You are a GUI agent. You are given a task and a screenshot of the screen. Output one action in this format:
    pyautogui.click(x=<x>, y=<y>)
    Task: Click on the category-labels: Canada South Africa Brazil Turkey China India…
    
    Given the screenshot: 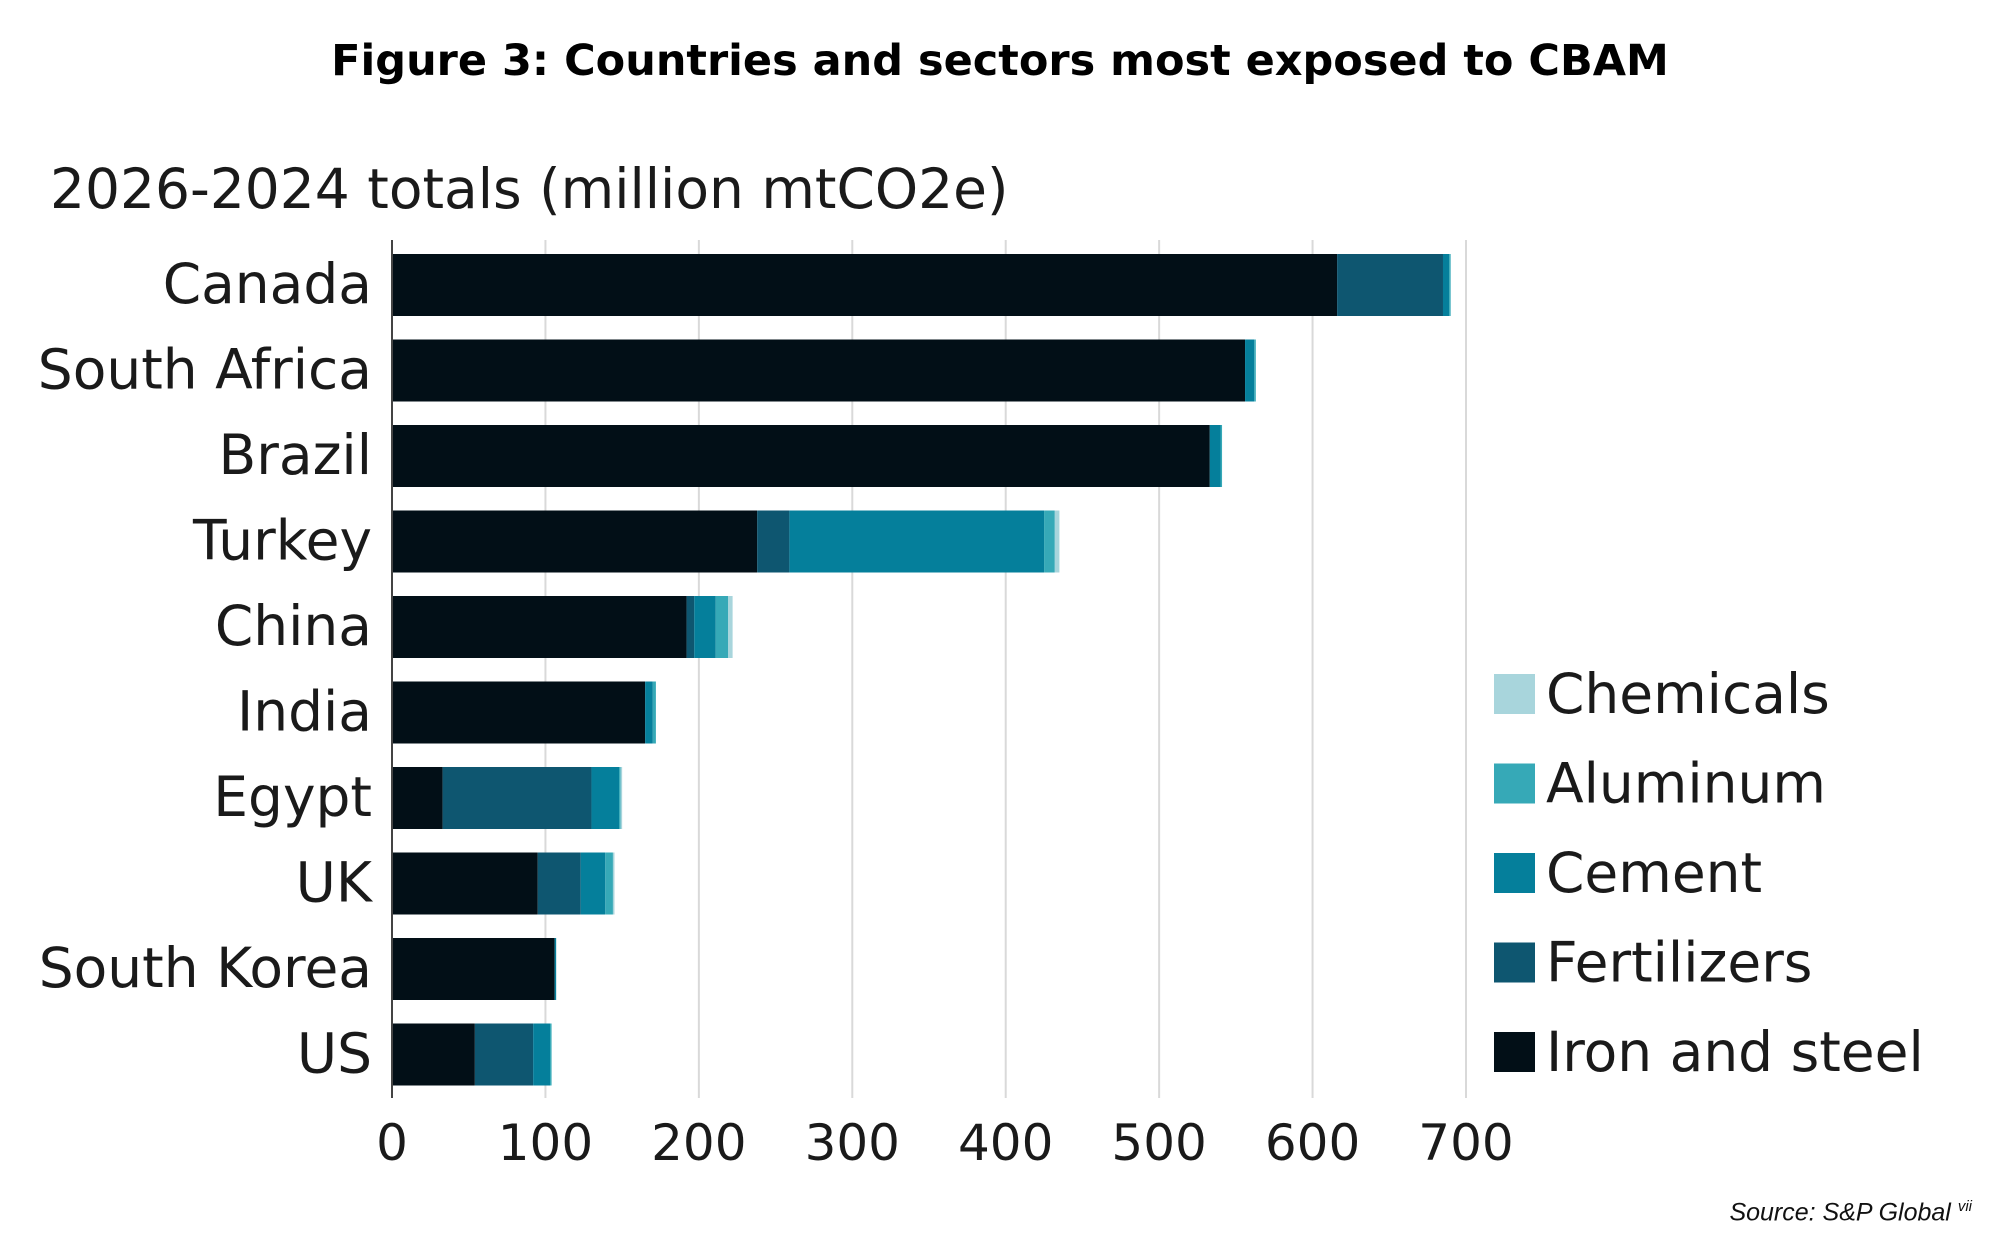 What is the action you would take?
    pyautogui.click(x=206, y=669)
    